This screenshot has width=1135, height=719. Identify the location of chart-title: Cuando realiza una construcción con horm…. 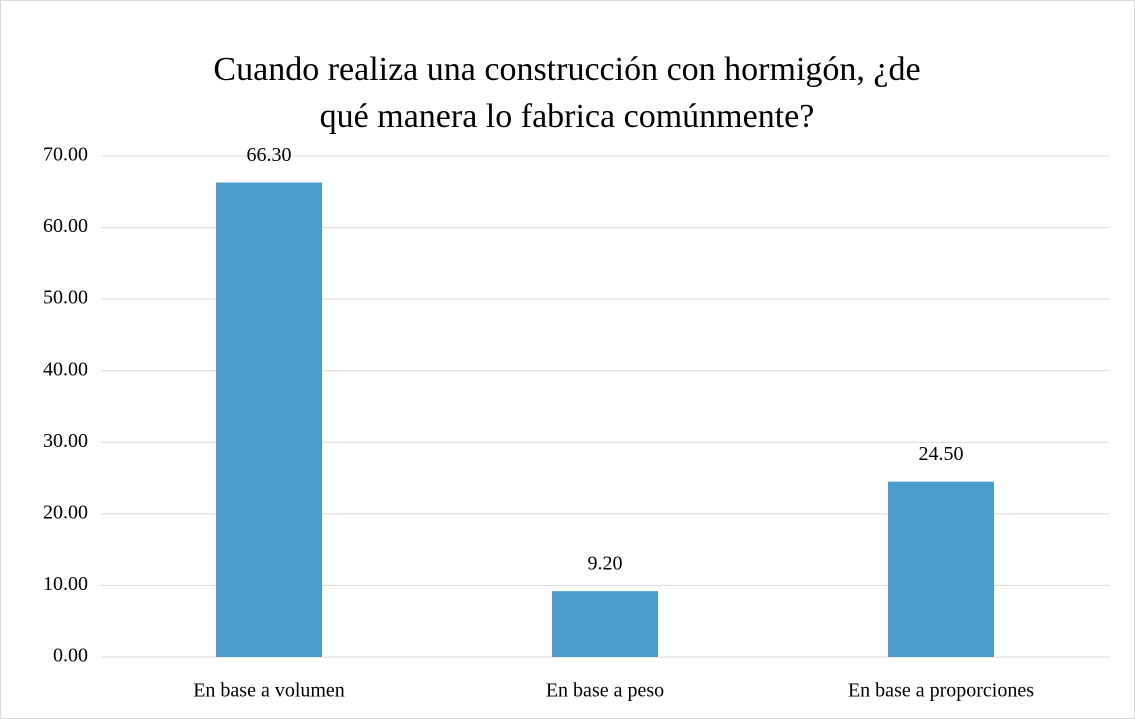
(567, 93).